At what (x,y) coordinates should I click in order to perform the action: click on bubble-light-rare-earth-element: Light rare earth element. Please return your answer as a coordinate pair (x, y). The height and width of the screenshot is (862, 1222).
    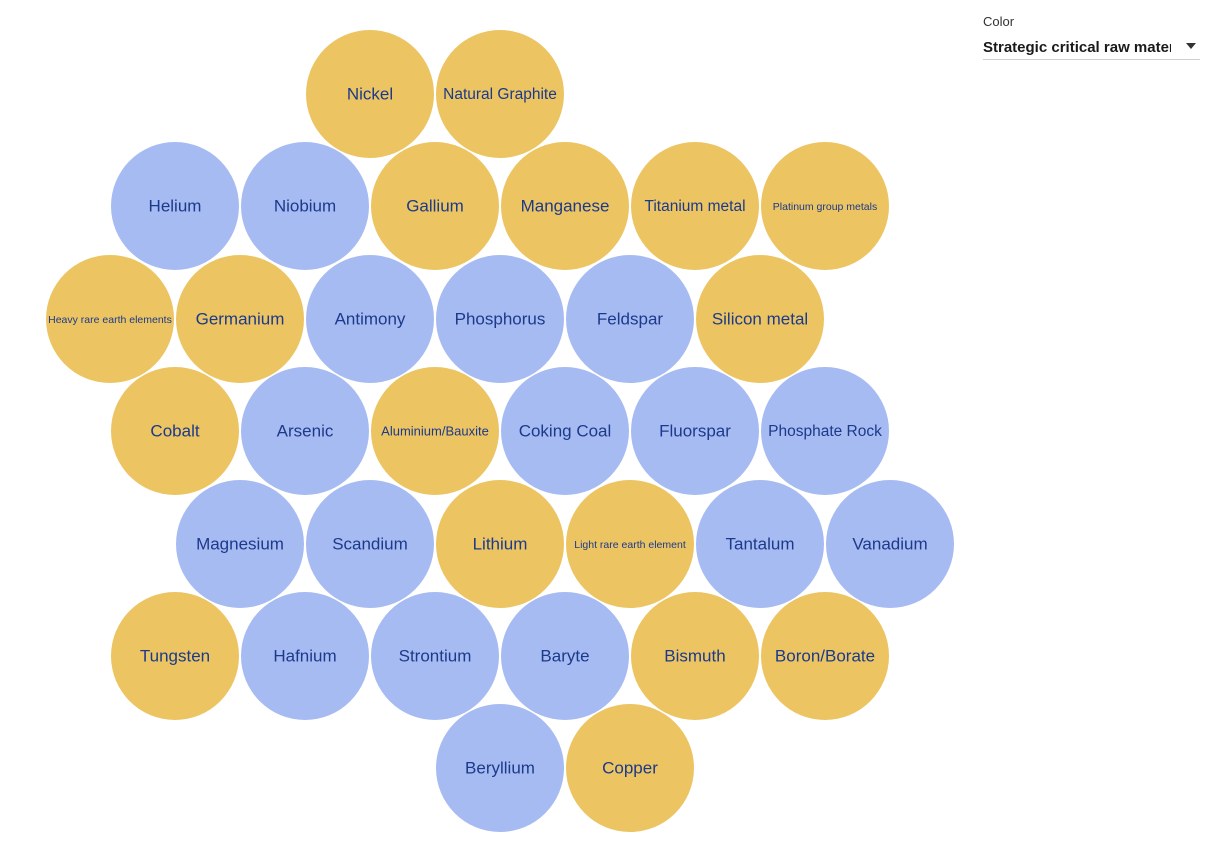
    Looking at the image, I should click on (630, 544).